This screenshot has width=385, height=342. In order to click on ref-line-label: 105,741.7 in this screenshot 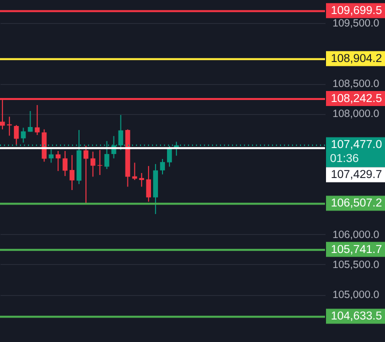, I will do `click(356, 250)`.